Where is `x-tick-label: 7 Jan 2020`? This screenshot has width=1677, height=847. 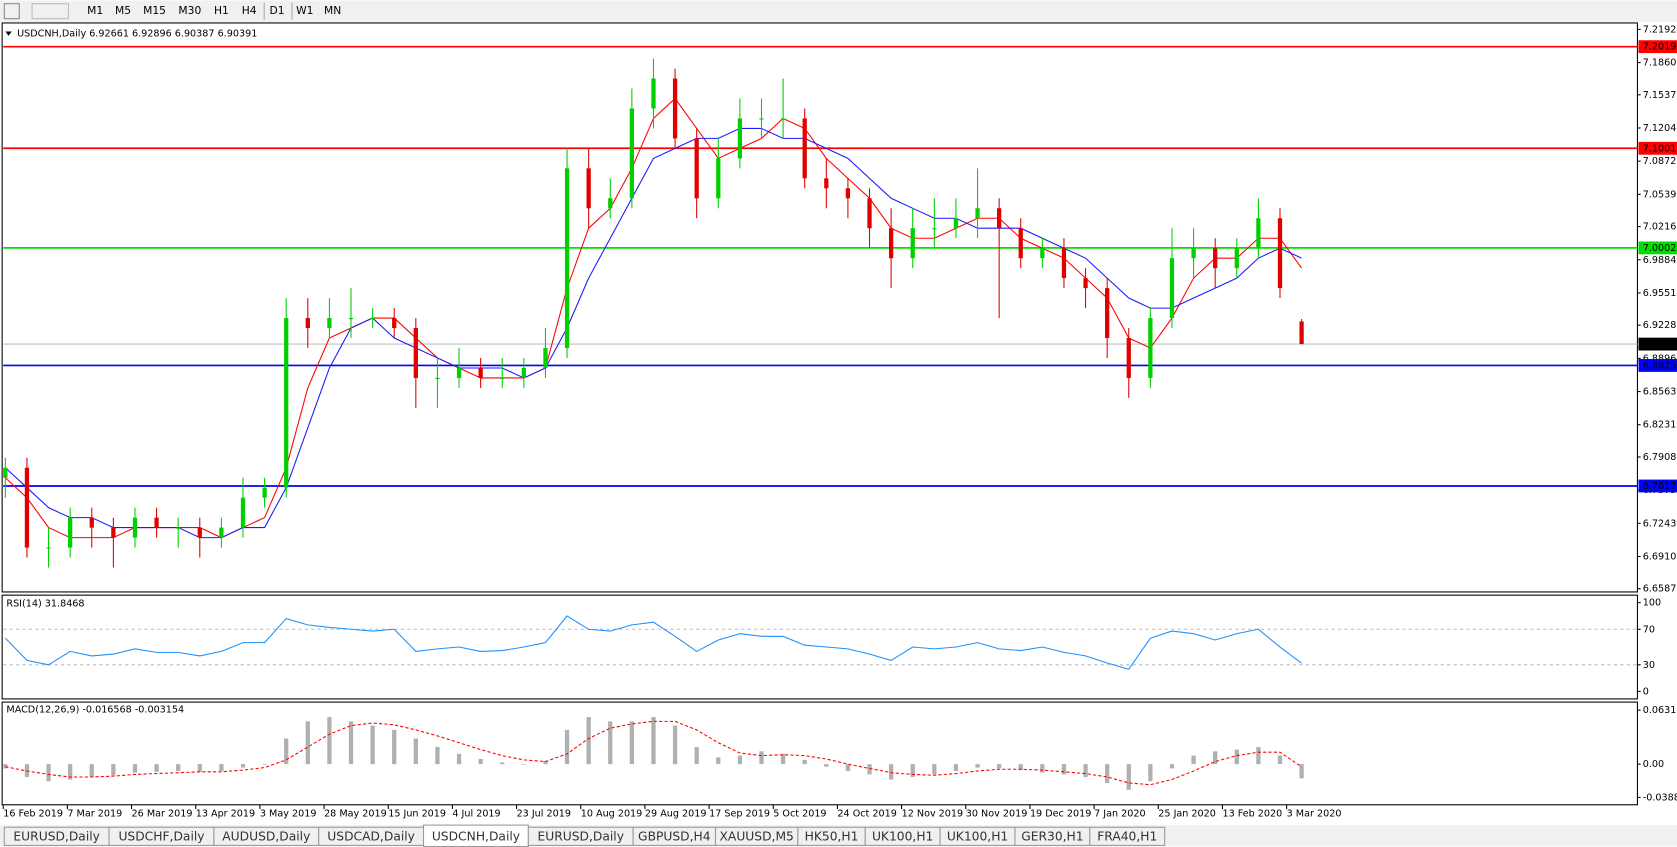
x-tick-label: 7 Jan 2020 is located at coordinates (1120, 813).